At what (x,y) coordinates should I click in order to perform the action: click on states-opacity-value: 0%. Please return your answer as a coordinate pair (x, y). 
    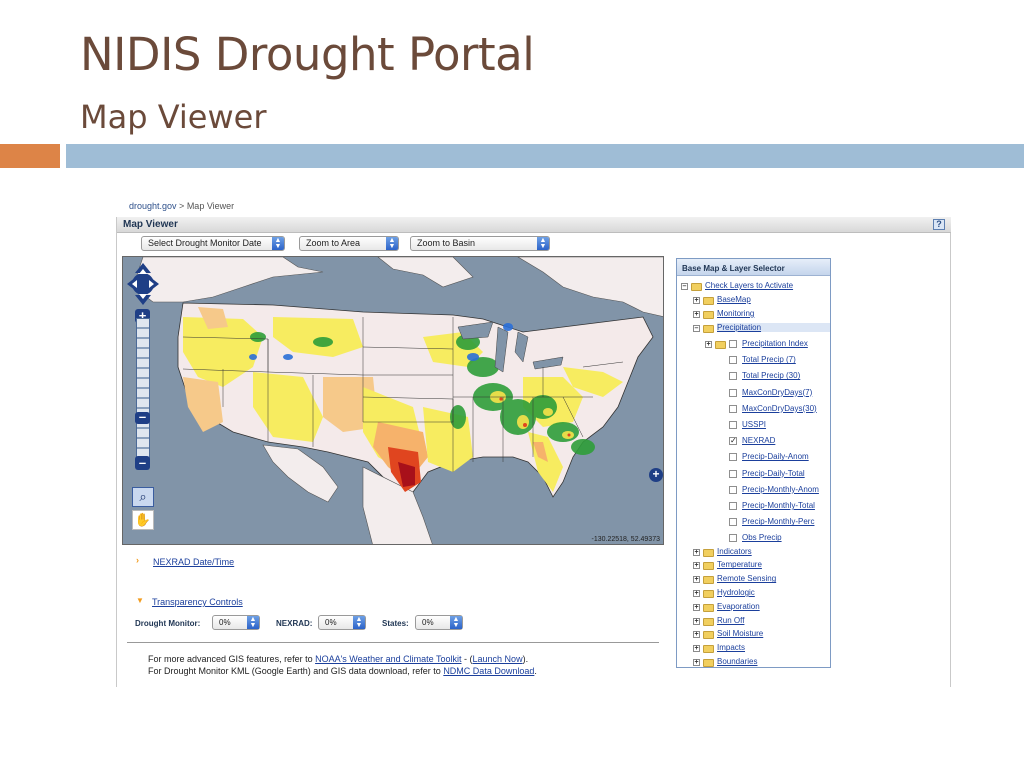
    Looking at the image, I should click on (428, 622).